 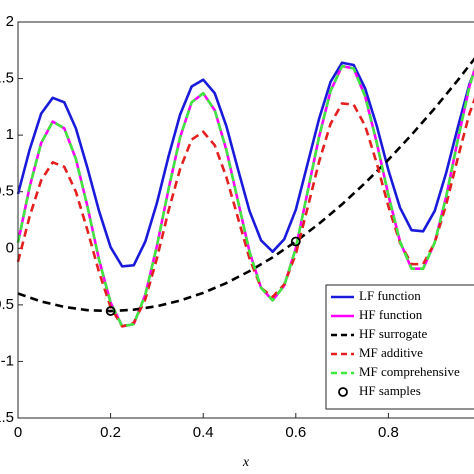 What do you see at coordinates (393, 333) in the screenshot?
I see `legend-label: HF surrogate` at bounding box center [393, 333].